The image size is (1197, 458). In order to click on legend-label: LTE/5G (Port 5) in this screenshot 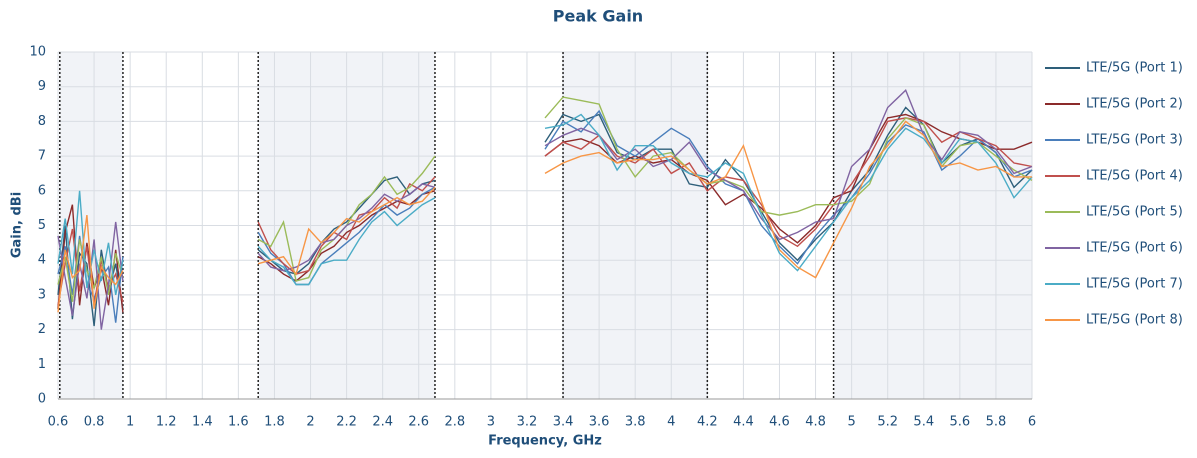, I will do `click(1134, 212)`.